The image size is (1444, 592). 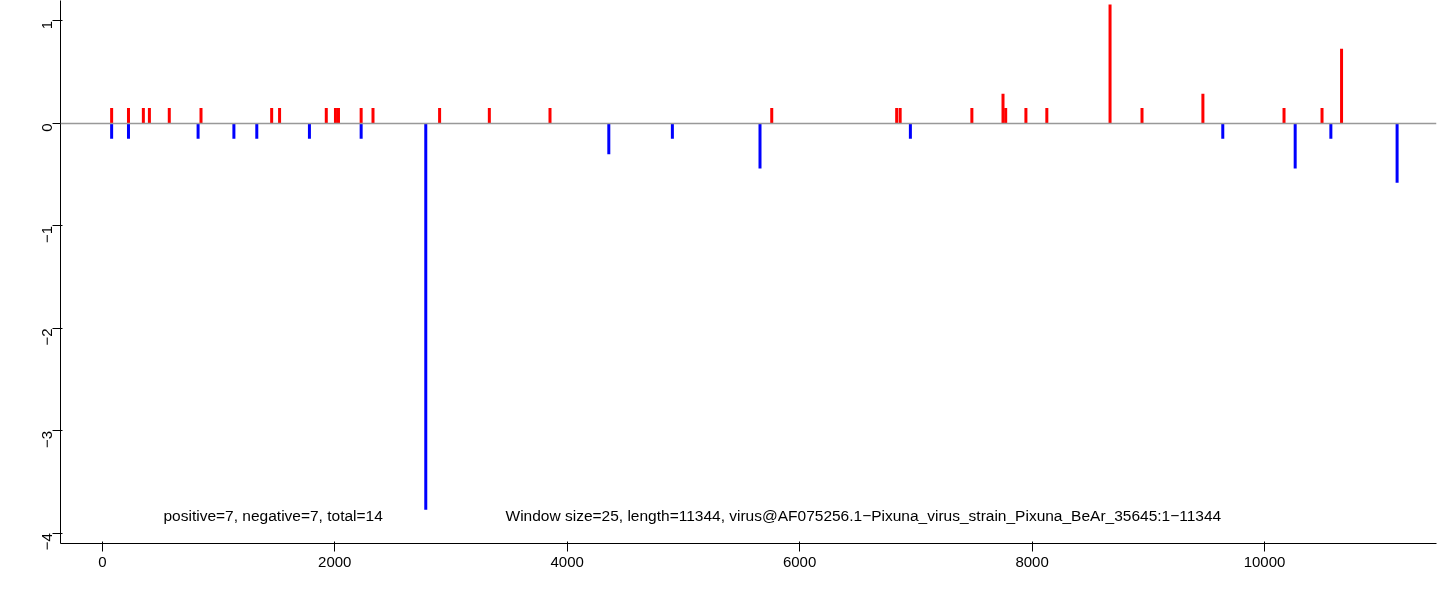 I want to click on x-tick-label: 2000, so click(x=335, y=561).